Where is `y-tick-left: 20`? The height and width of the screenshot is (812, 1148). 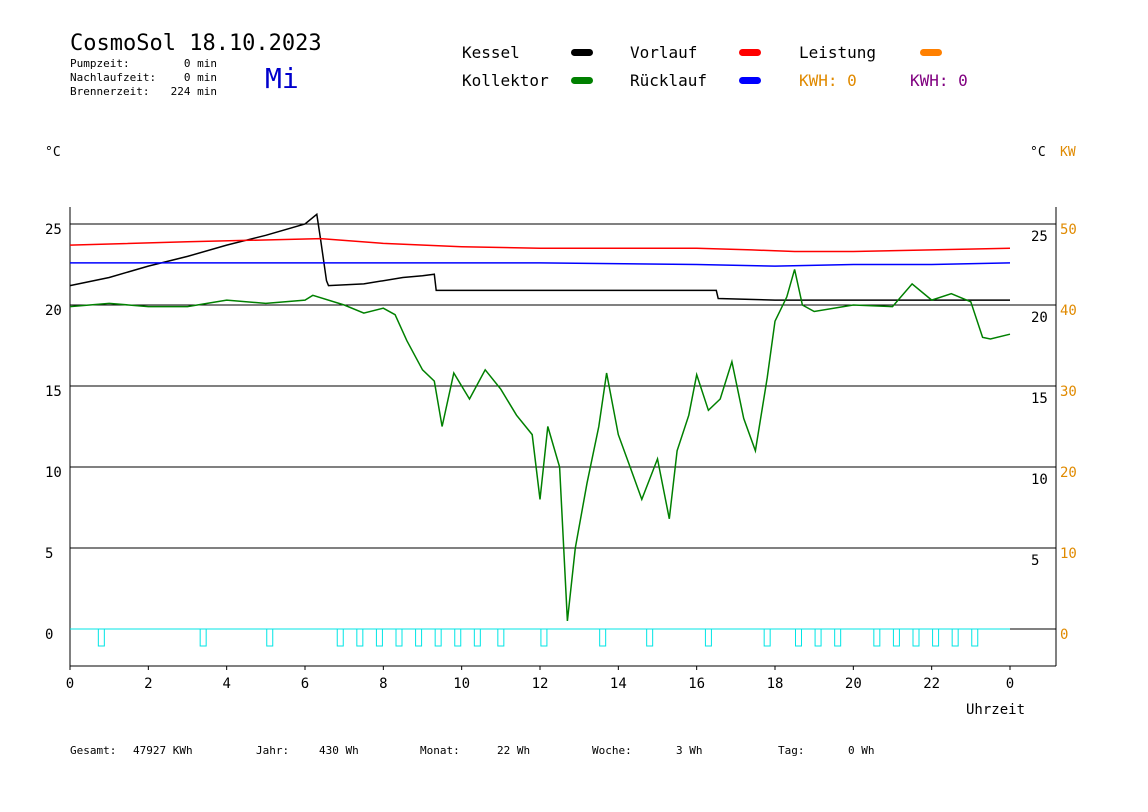 y-tick-left: 20 is located at coordinates (53, 311).